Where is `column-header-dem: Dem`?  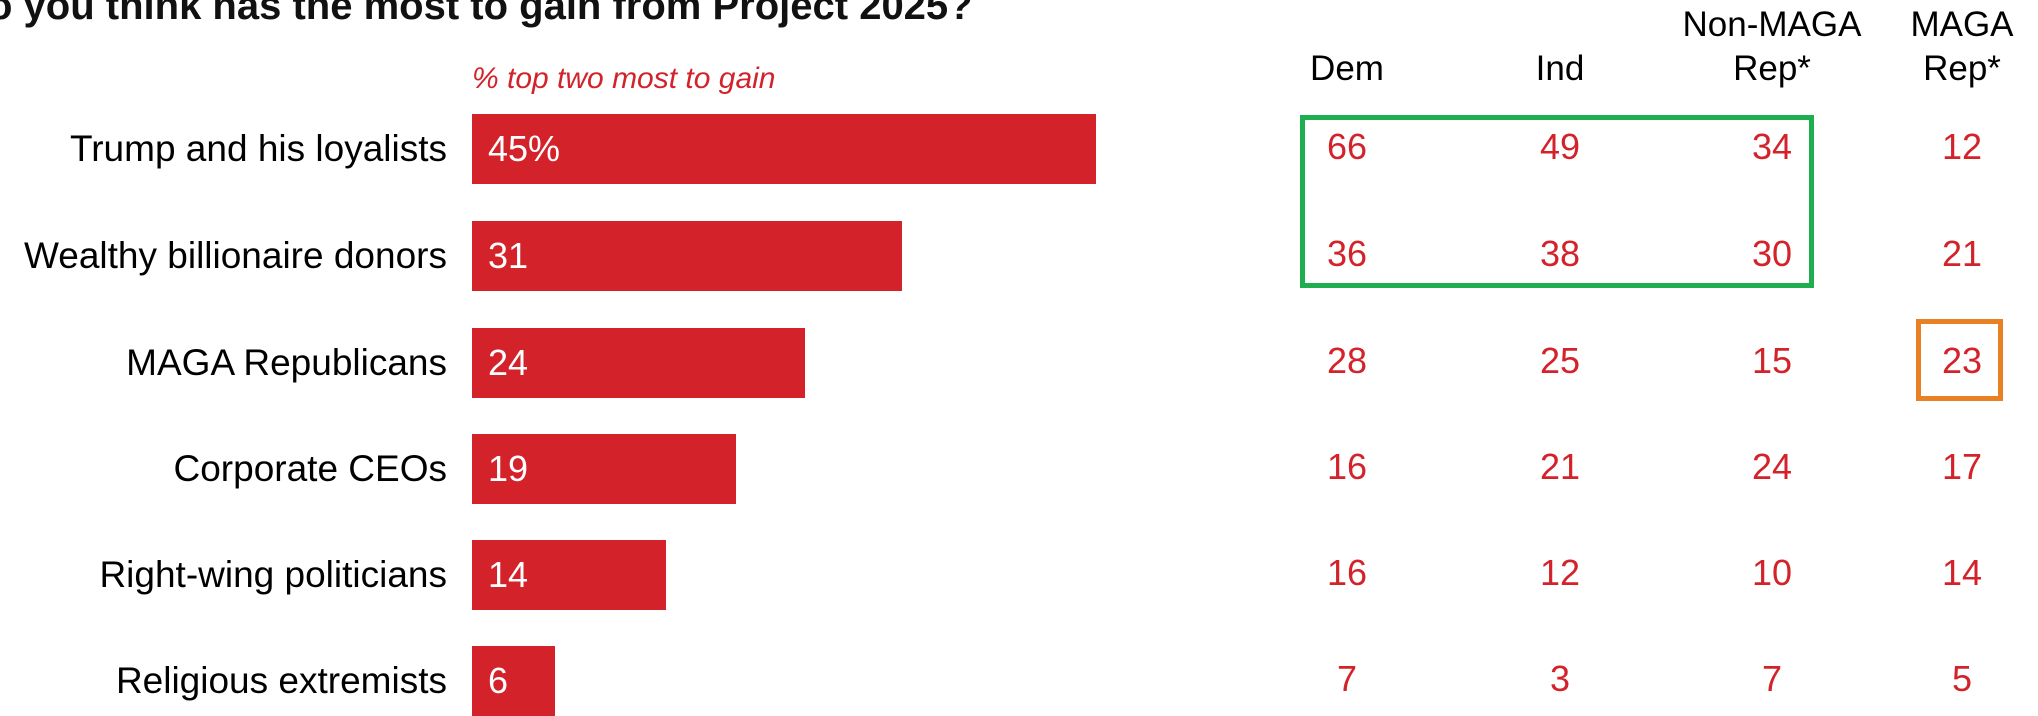
column-header-dem: Dem is located at coordinates (1347, 68).